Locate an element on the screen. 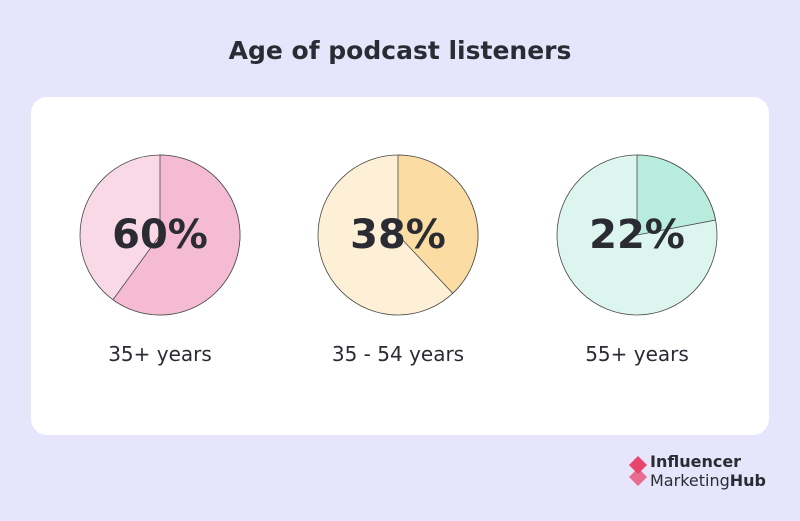  pie-2-value-slice is located at coordinates (438, 224).